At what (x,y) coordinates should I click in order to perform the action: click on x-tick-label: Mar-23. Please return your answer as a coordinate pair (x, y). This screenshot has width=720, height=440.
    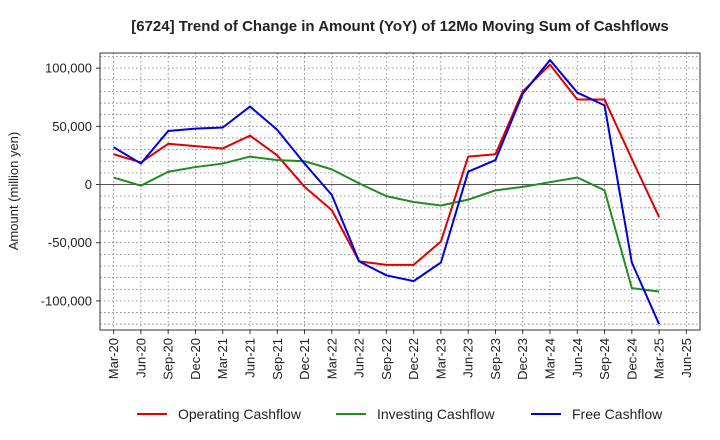
    Looking at the image, I should click on (440, 358).